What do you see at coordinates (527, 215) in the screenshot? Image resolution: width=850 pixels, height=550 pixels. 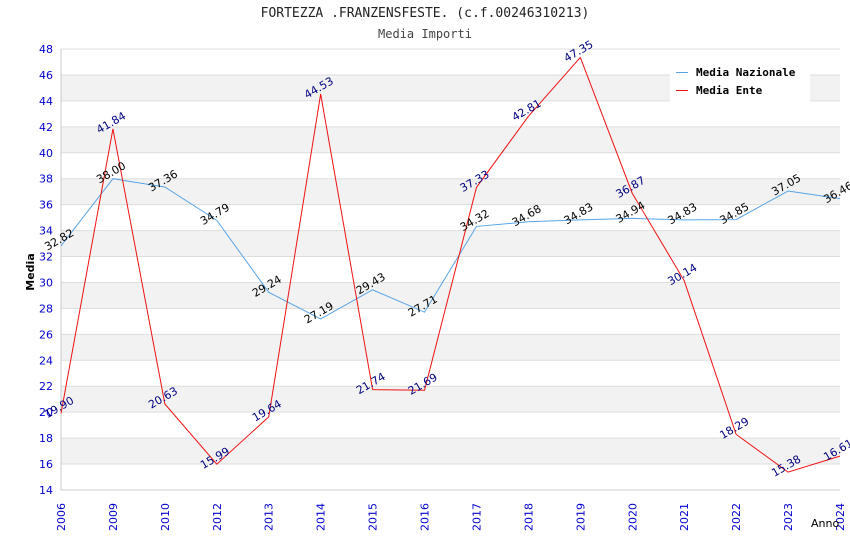 I see `data-label-nazionale: 34.68` at bounding box center [527, 215].